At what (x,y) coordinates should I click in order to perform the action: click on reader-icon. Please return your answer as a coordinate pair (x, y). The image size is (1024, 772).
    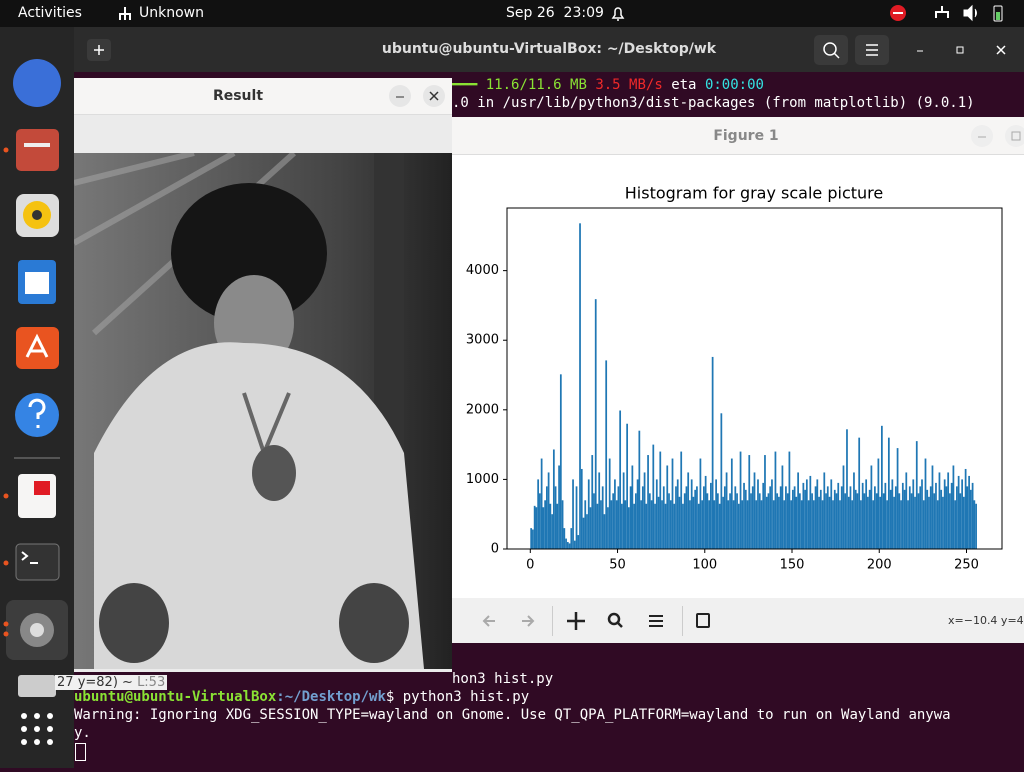
    Looking at the image, I should click on (37, 496).